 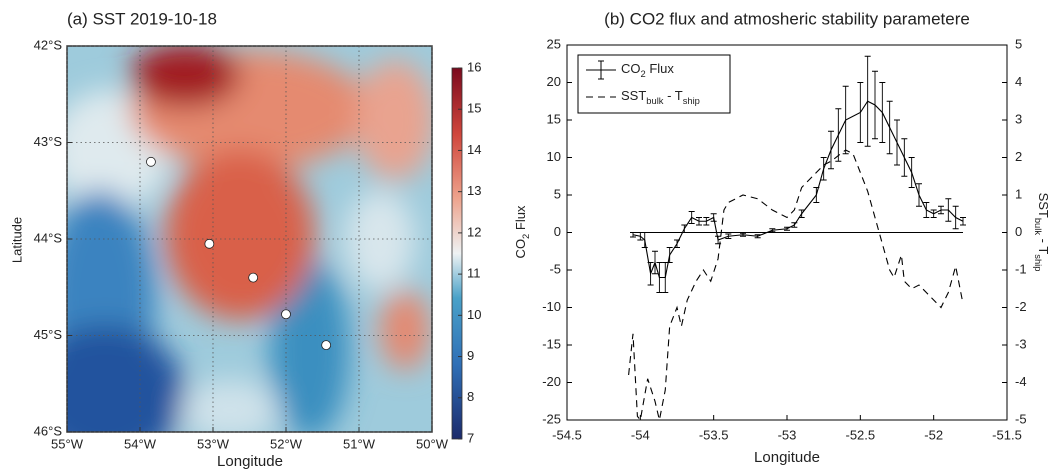 I want to click on y2-tick-label: -2, so click(x=1021, y=306).